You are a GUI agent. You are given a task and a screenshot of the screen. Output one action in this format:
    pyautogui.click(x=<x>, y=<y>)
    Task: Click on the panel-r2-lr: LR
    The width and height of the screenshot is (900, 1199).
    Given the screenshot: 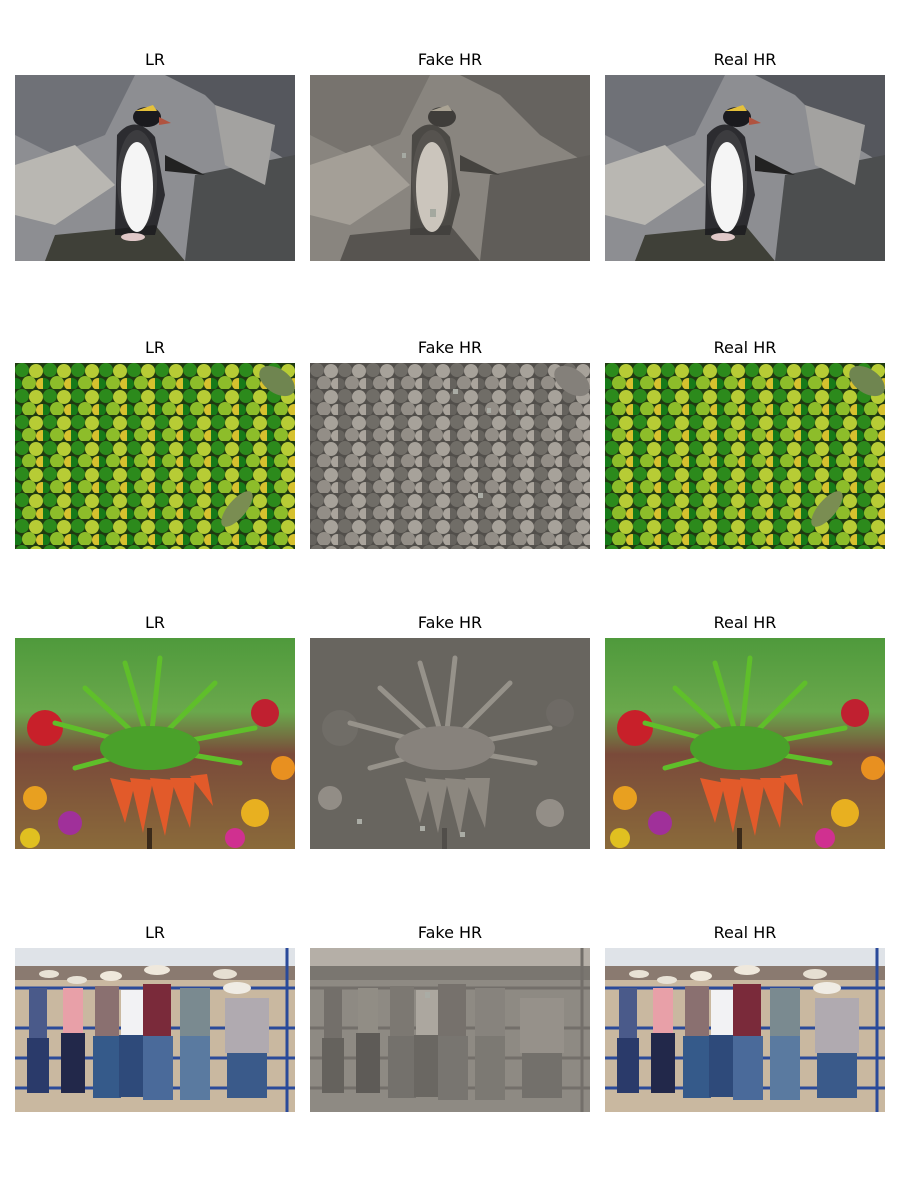 What is the action you would take?
    pyautogui.click(x=155, y=443)
    